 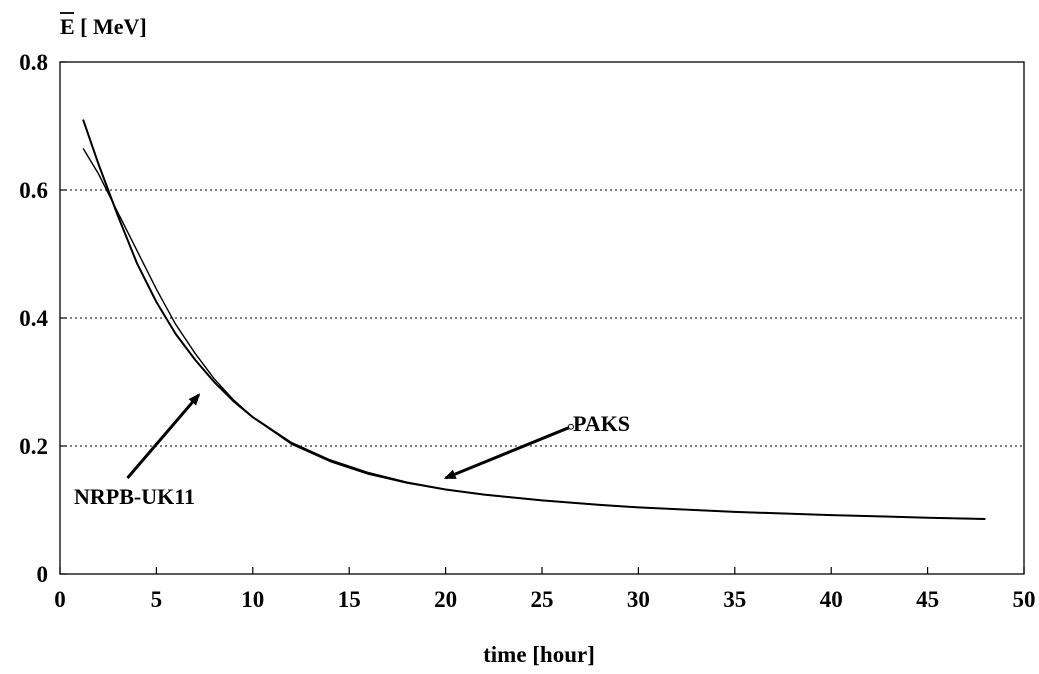 I want to click on x-tick-label-10: 50, so click(x=1024, y=599).